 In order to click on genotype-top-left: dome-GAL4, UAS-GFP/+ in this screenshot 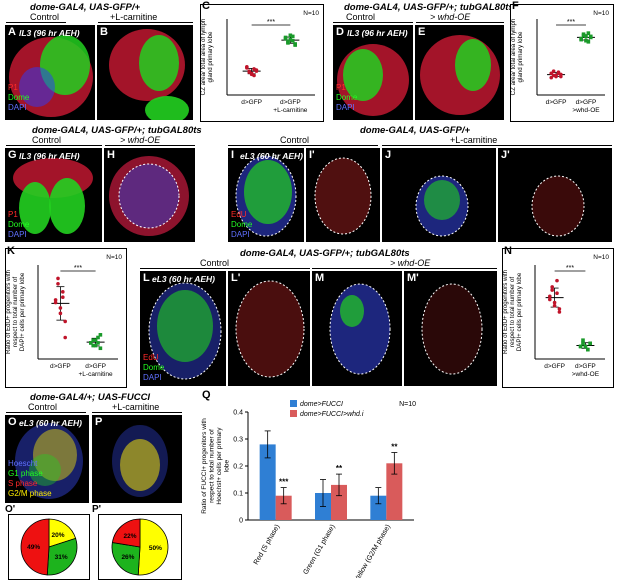, I will do `click(85, 7)`.